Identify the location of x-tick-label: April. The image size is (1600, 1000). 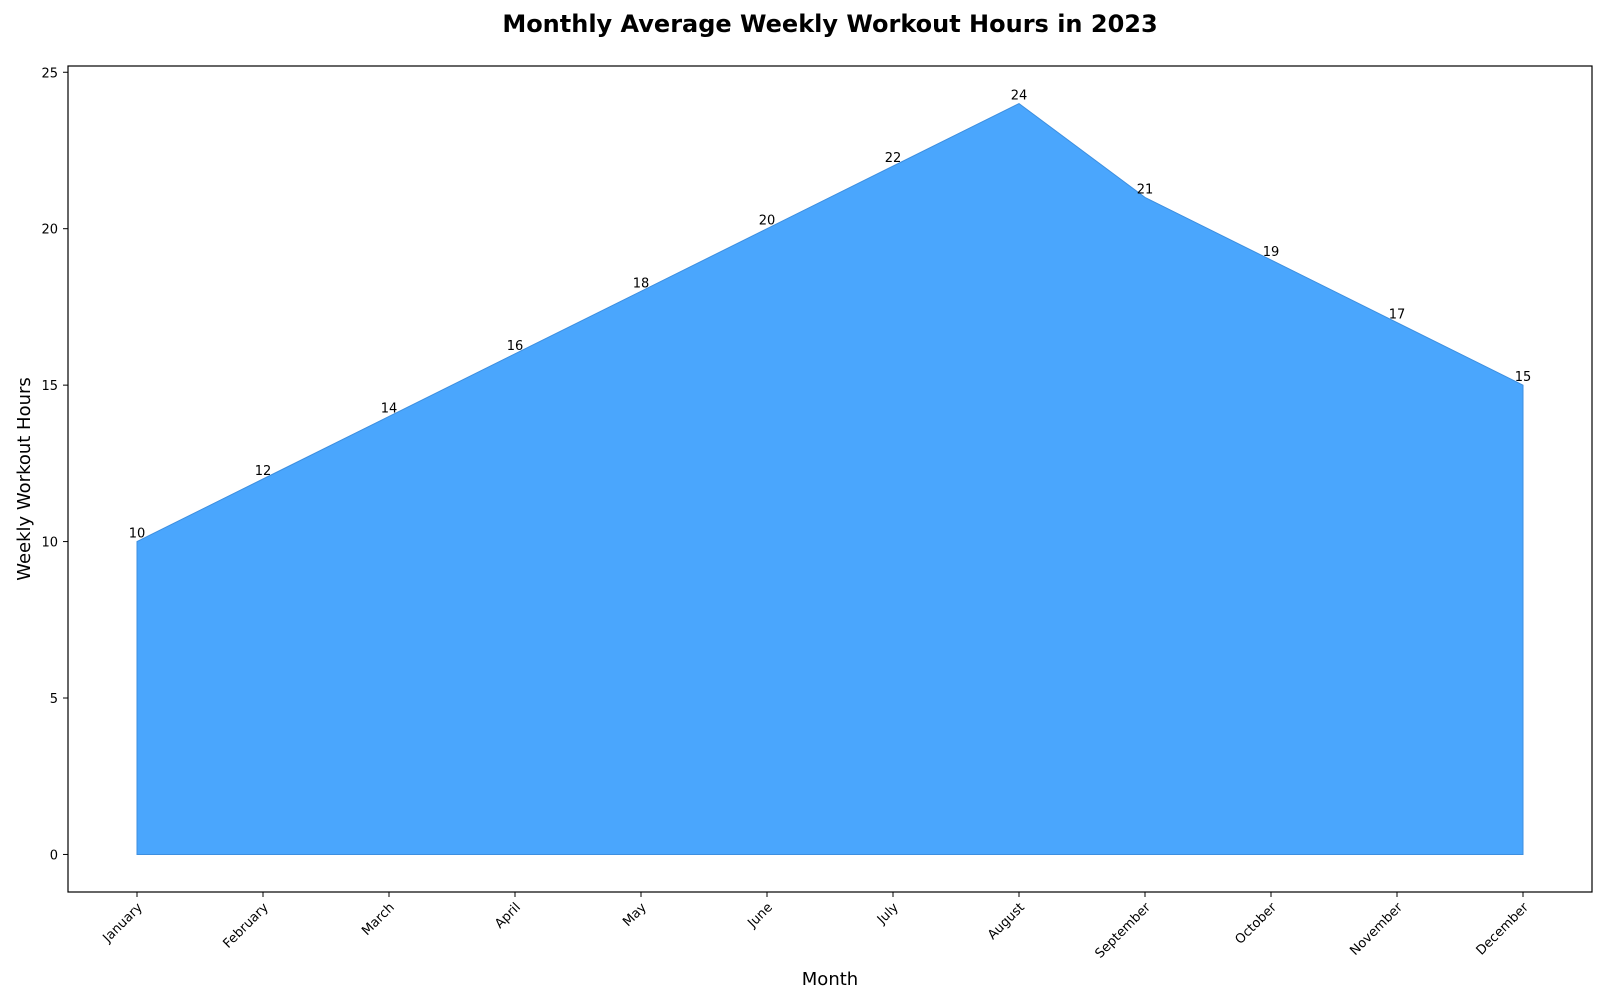
(508, 916).